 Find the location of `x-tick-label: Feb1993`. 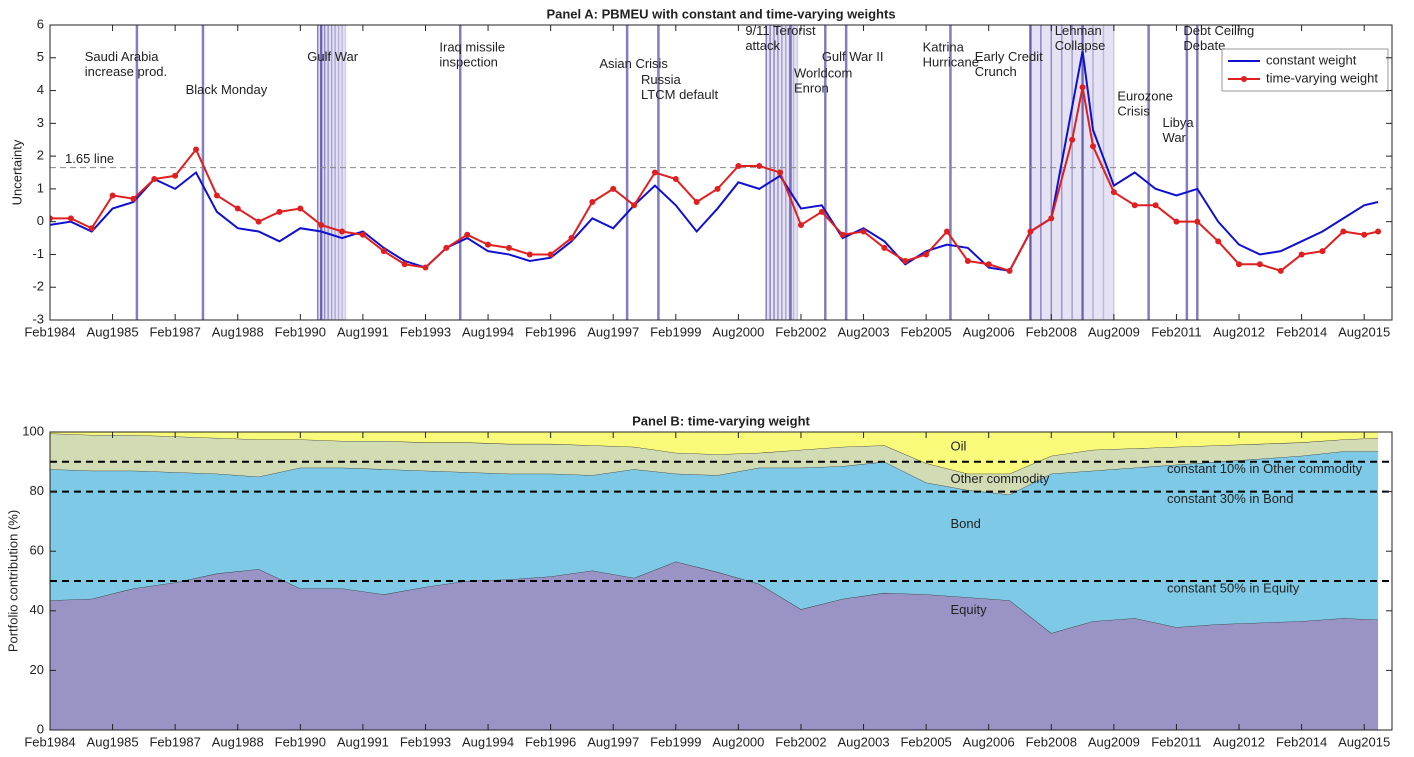

x-tick-label: Feb1993 is located at coordinates (425, 741).